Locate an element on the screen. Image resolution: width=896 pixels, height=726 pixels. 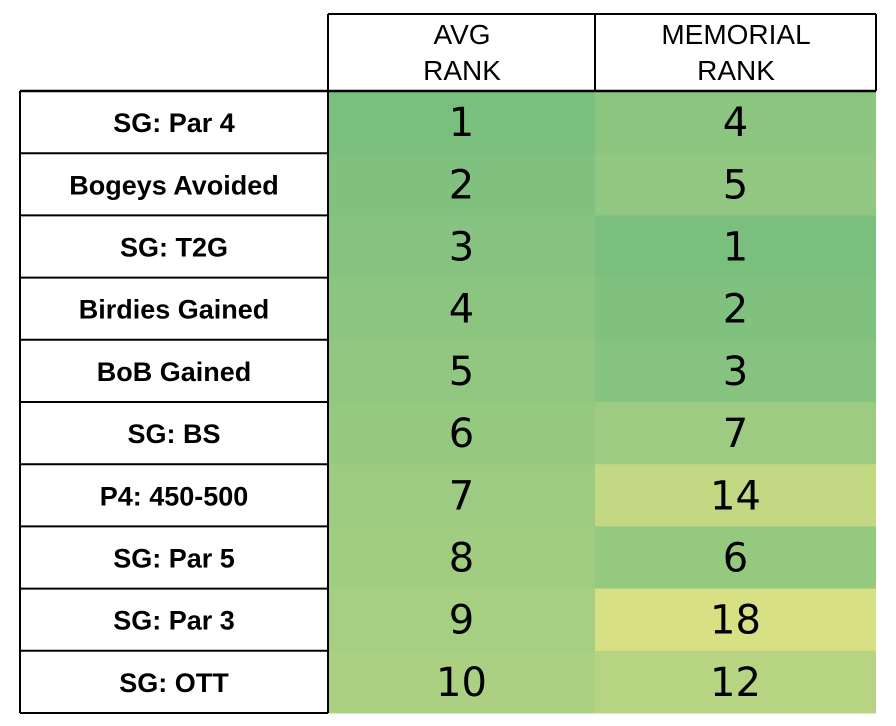
memorial-rank-value: 2 is located at coordinates (735, 310).